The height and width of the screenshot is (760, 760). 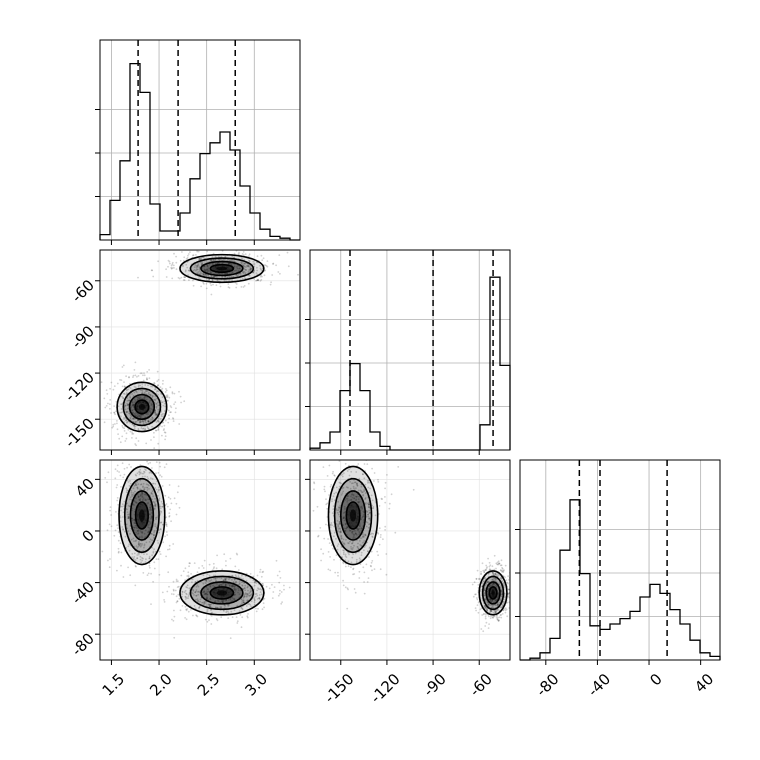 I want to click on y-tick-label: -90, so click(x=83, y=337).